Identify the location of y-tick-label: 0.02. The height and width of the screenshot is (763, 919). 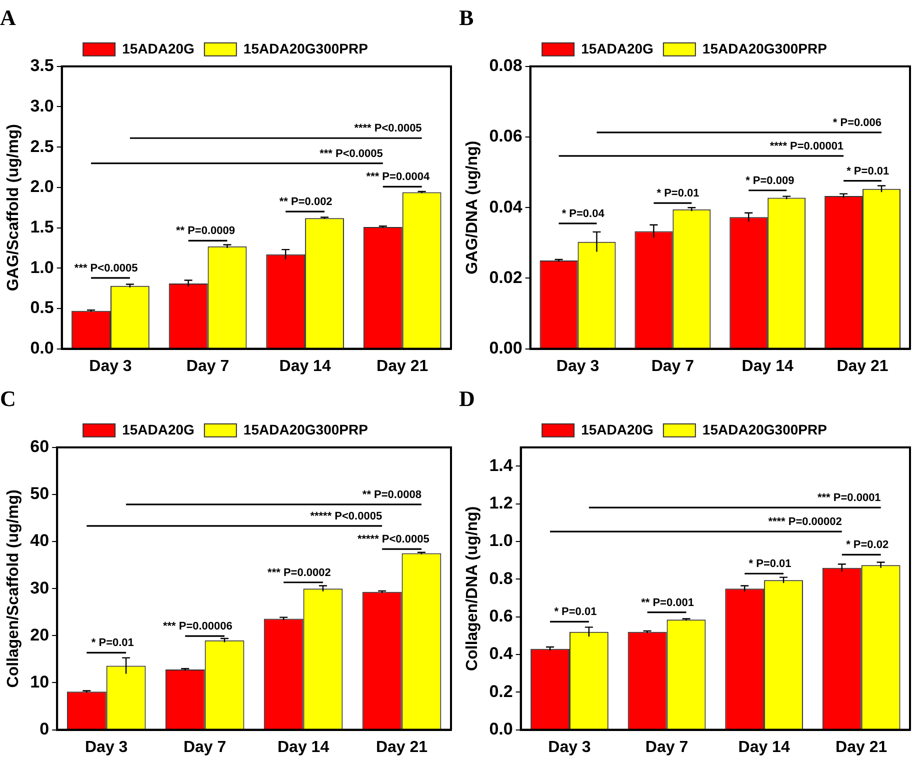
(505, 277).